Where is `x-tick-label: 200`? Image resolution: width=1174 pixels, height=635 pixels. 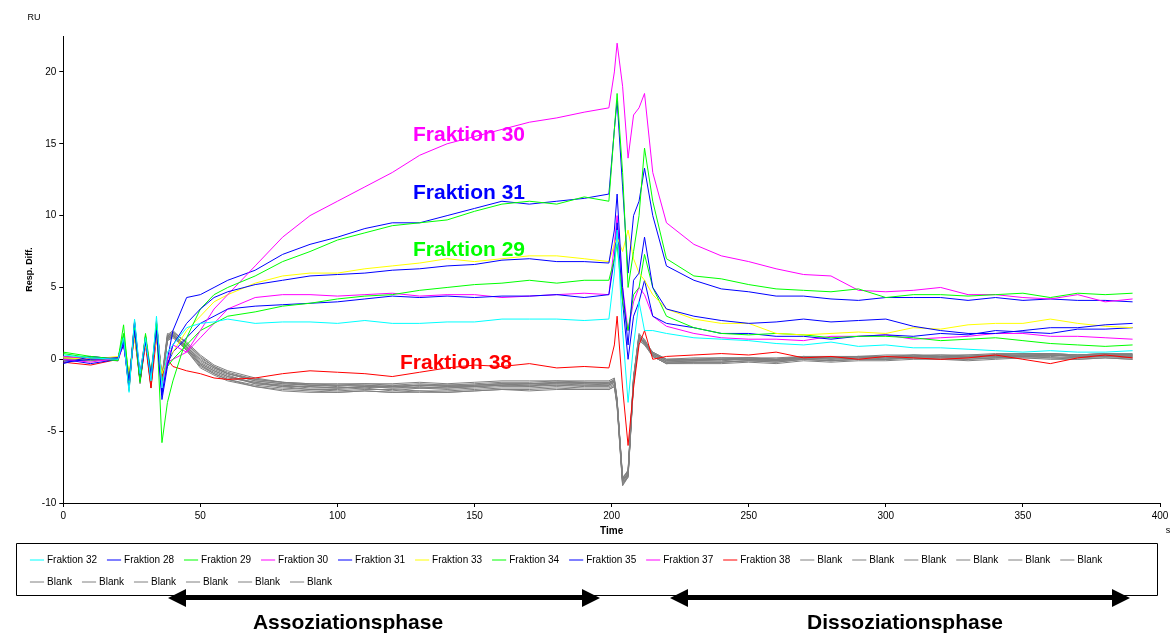
x-tick-label: 200 is located at coordinates (612, 515).